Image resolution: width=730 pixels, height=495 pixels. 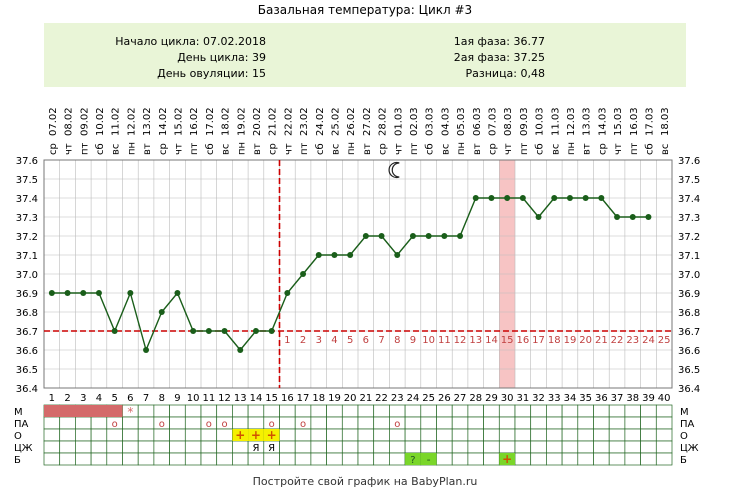 I want to click on post-ovulation-day-label: 25, so click(x=664, y=340).